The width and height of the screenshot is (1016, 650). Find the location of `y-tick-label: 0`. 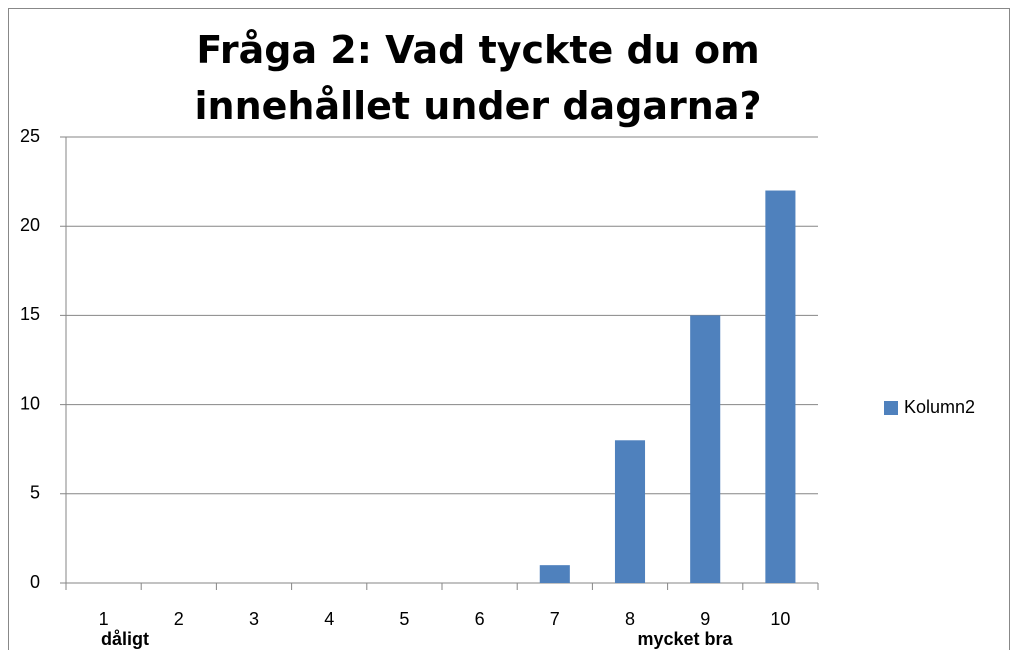

y-tick-label: 0 is located at coordinates (35, 582).